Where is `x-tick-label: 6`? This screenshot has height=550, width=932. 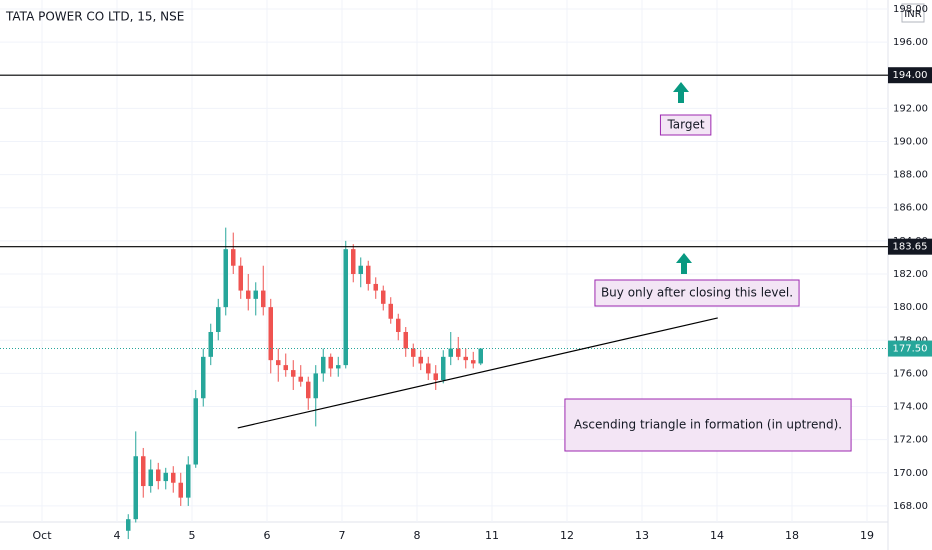 x-tick-label: 6 is located at coordinates (267, 535).